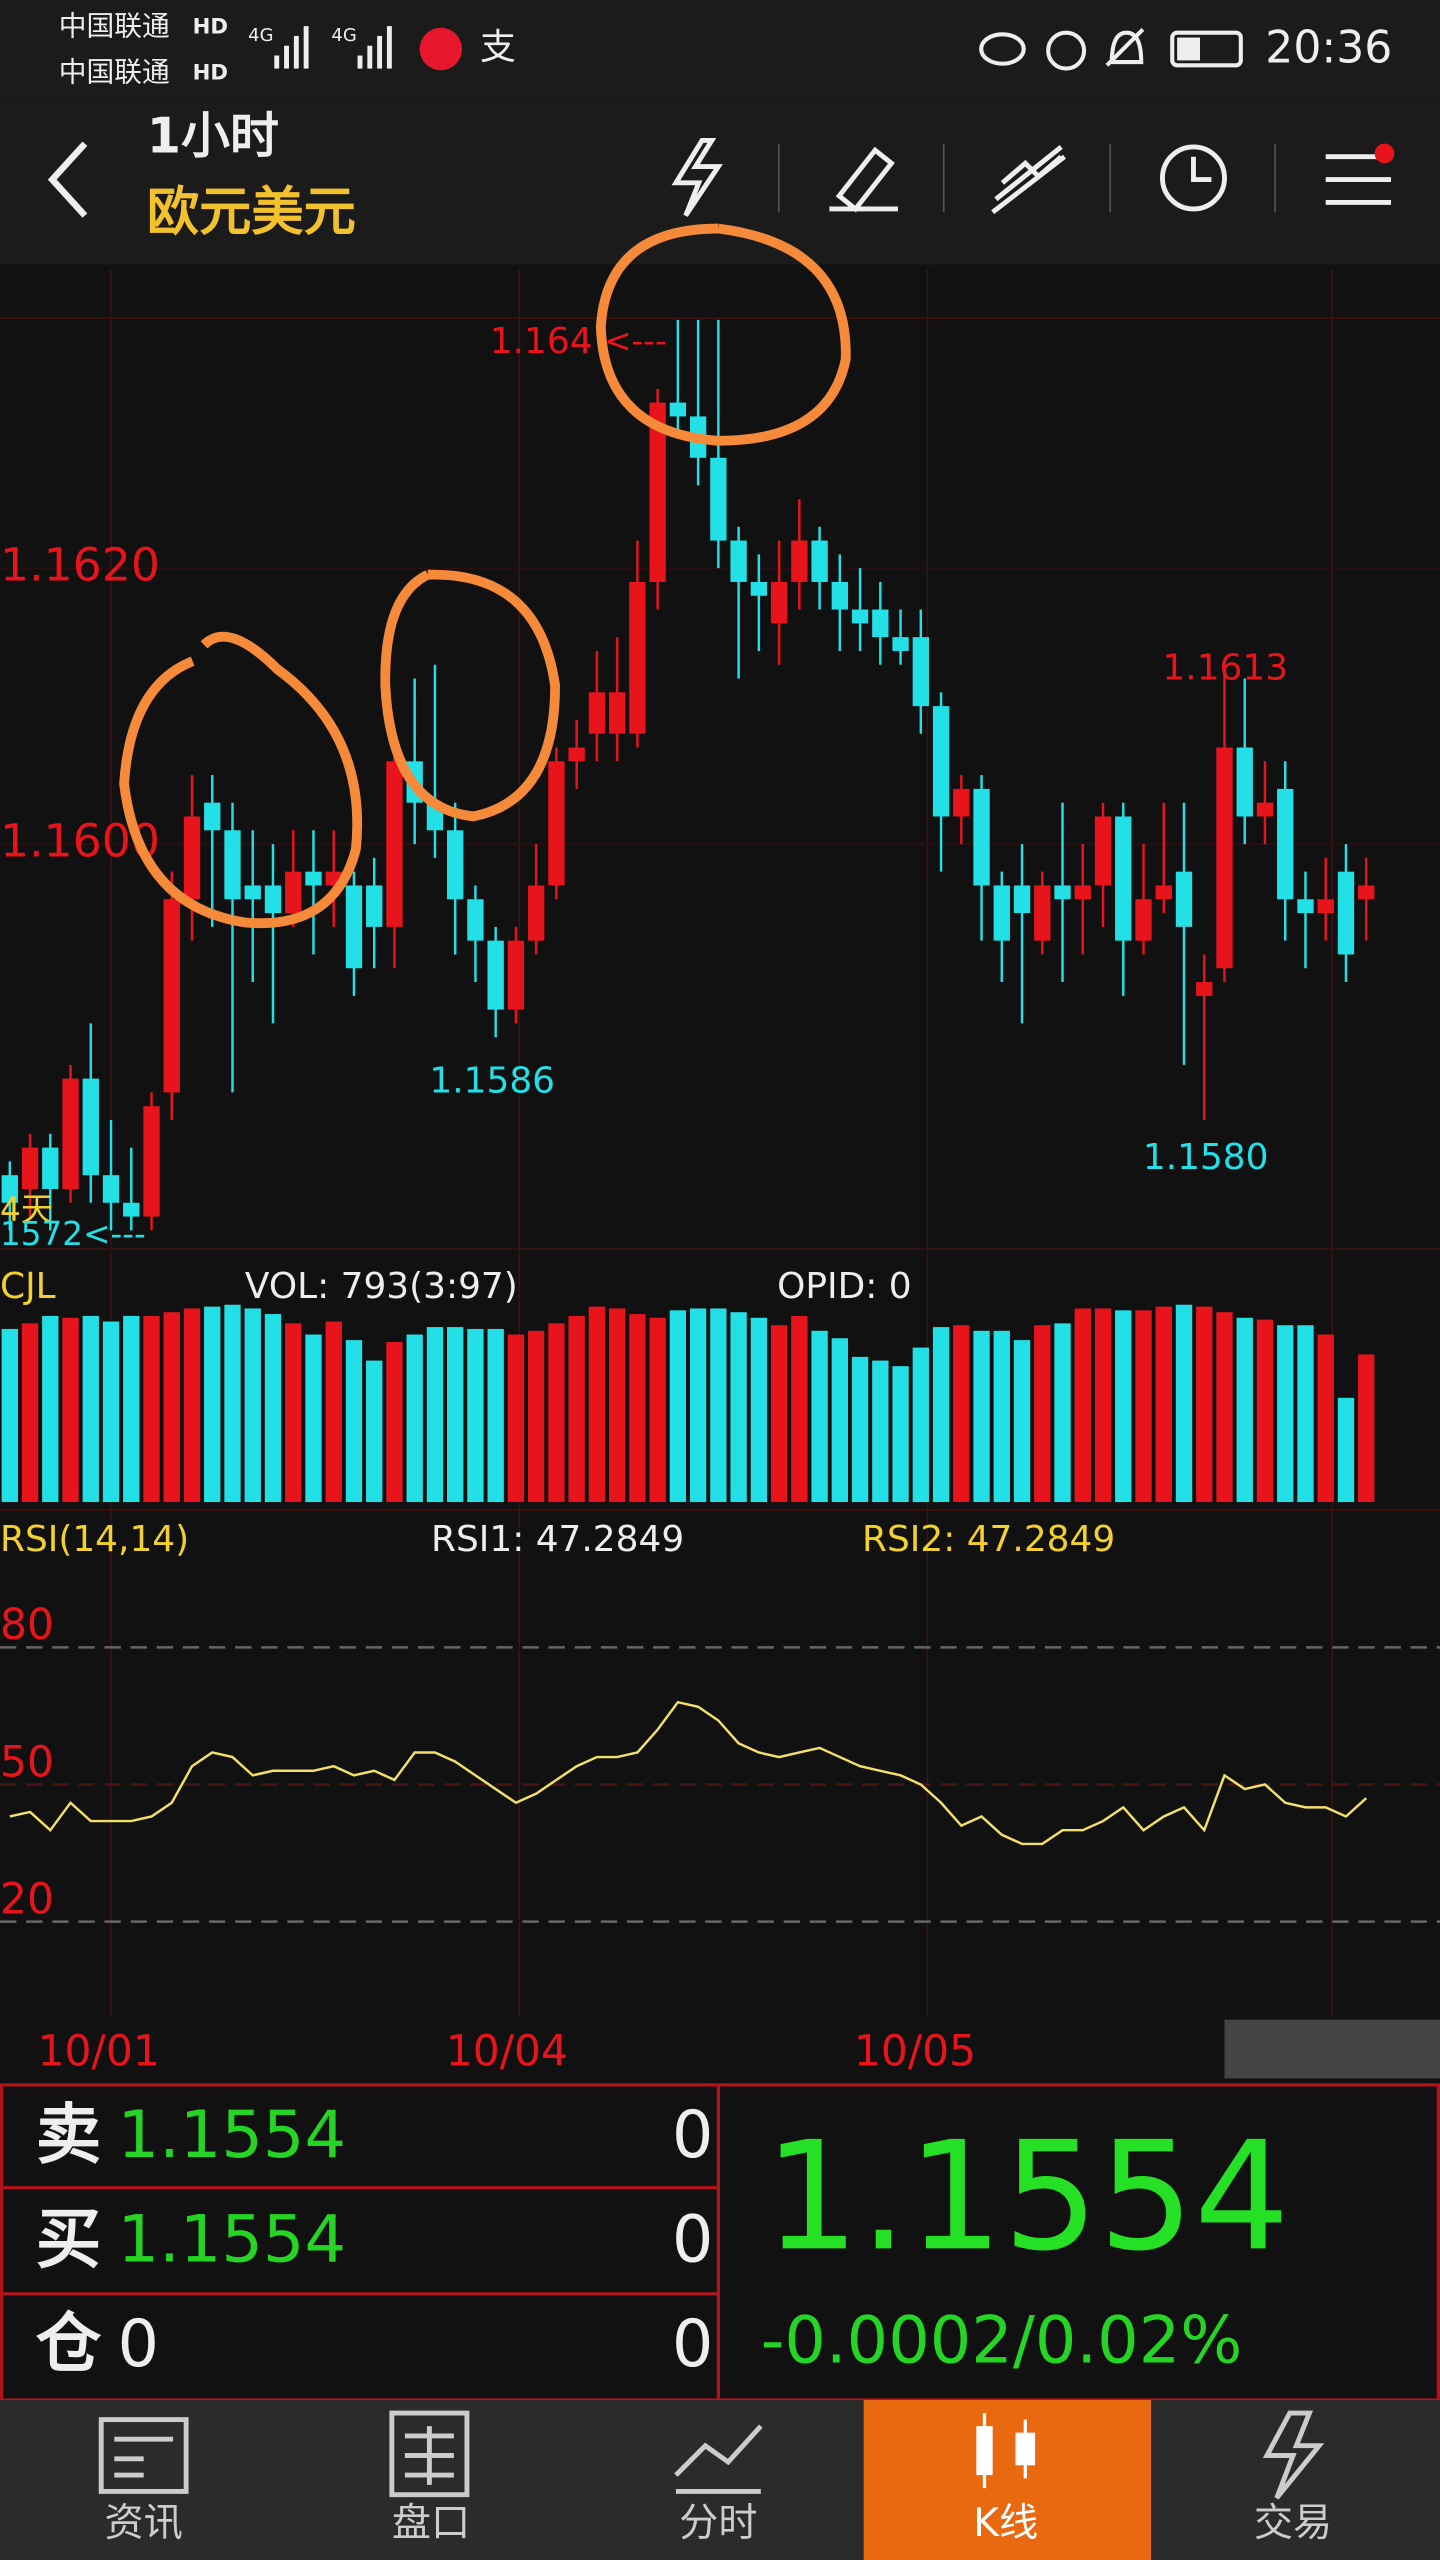  I want to click on buy-label: 买, so click(68, 2239).